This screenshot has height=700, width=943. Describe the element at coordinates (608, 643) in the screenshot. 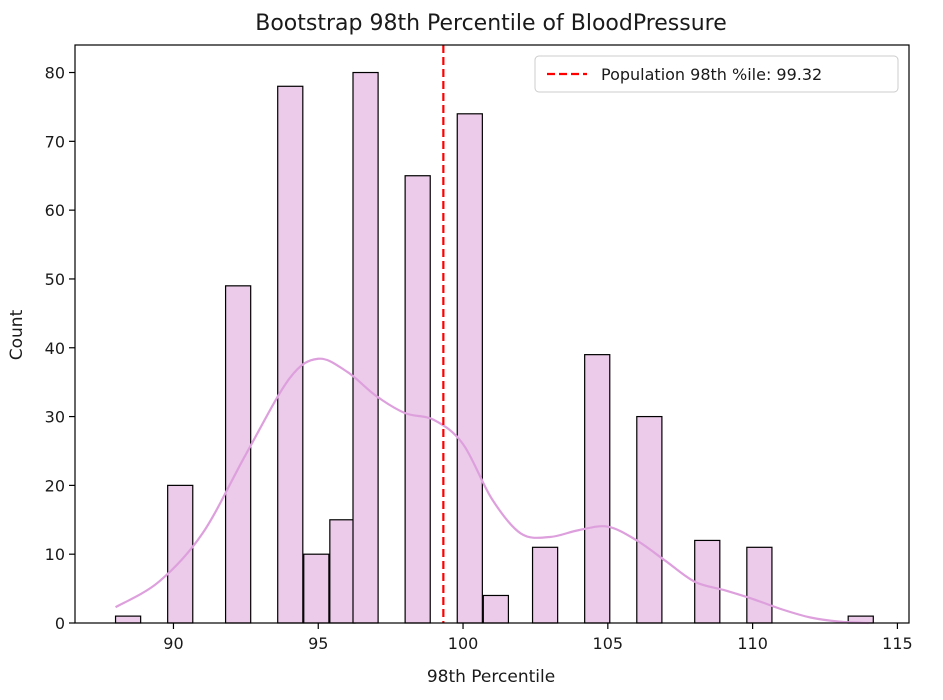

I see `x-tick-label: 105` at that location.